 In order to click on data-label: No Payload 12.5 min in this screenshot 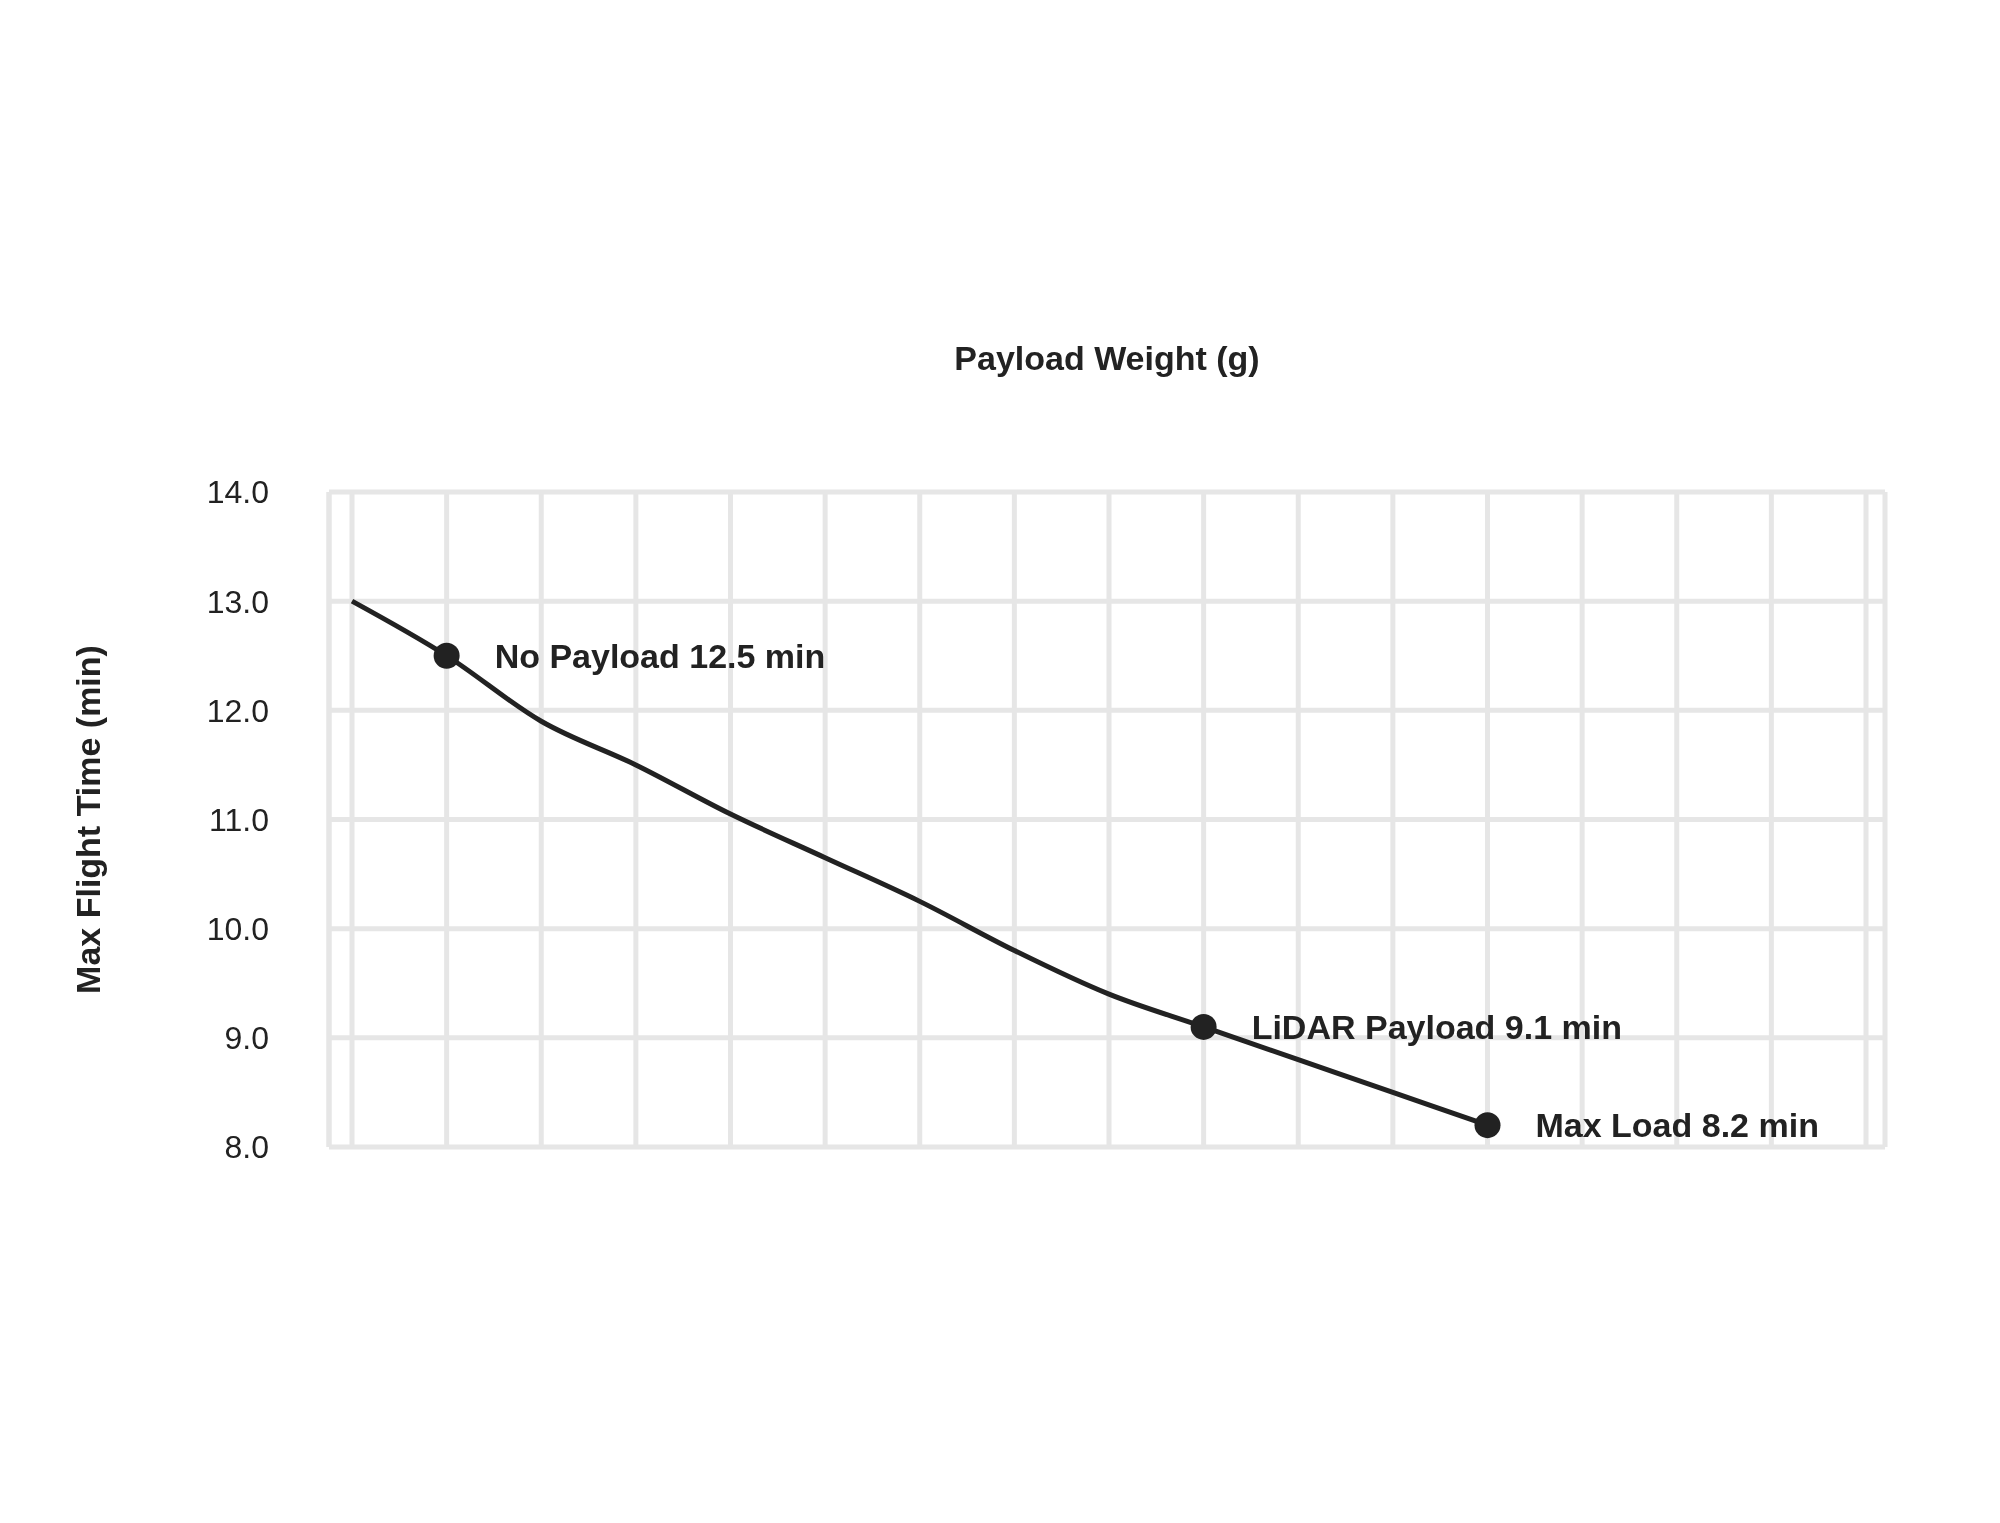, I will do `click(660, 655)`.